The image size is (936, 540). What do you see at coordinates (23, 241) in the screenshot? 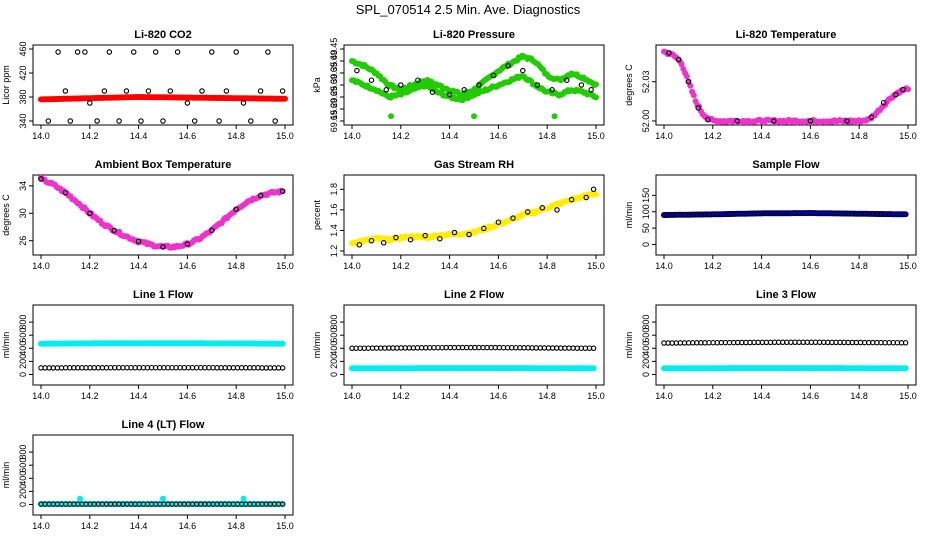
I see `y-tick-label: 26` at bounding box center [23, 241].